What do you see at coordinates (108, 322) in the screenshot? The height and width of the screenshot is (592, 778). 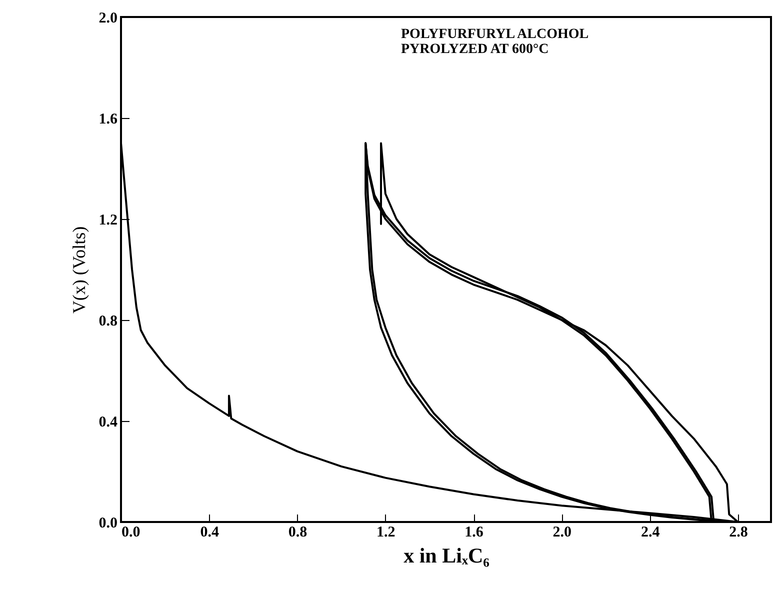 I see `y-tick-label: 0.8` at bounding box center [108, 322].